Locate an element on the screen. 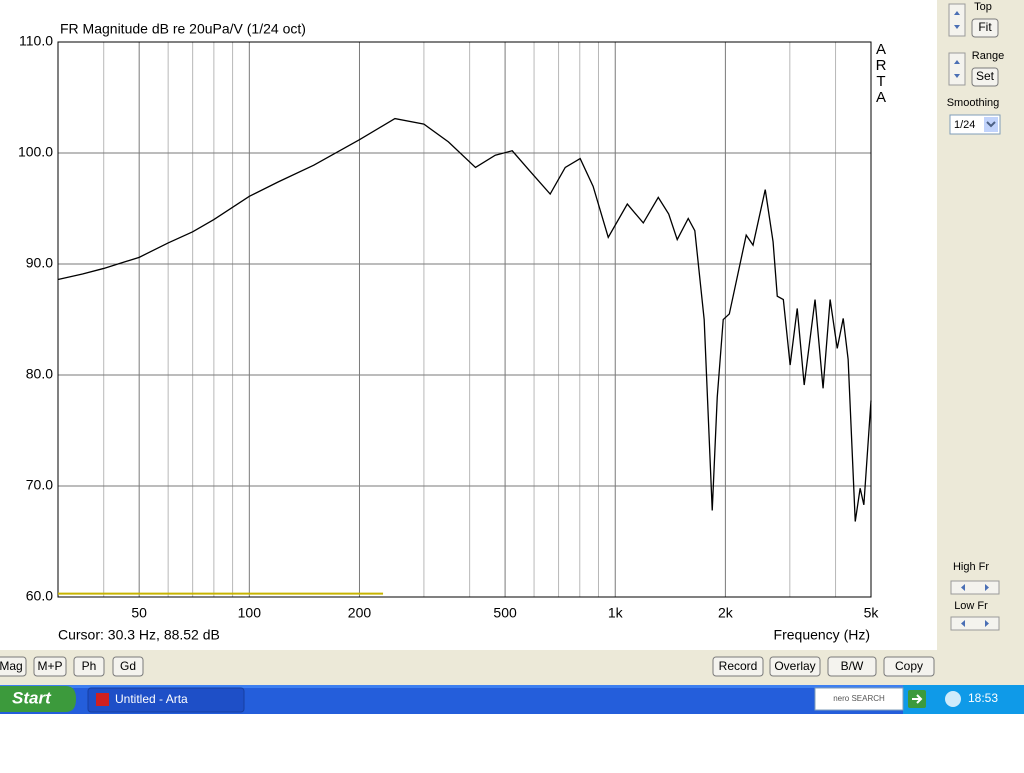 The height and width of the screenshot is (773, 1024). button: Overlay is located at coordinates (795, 666).